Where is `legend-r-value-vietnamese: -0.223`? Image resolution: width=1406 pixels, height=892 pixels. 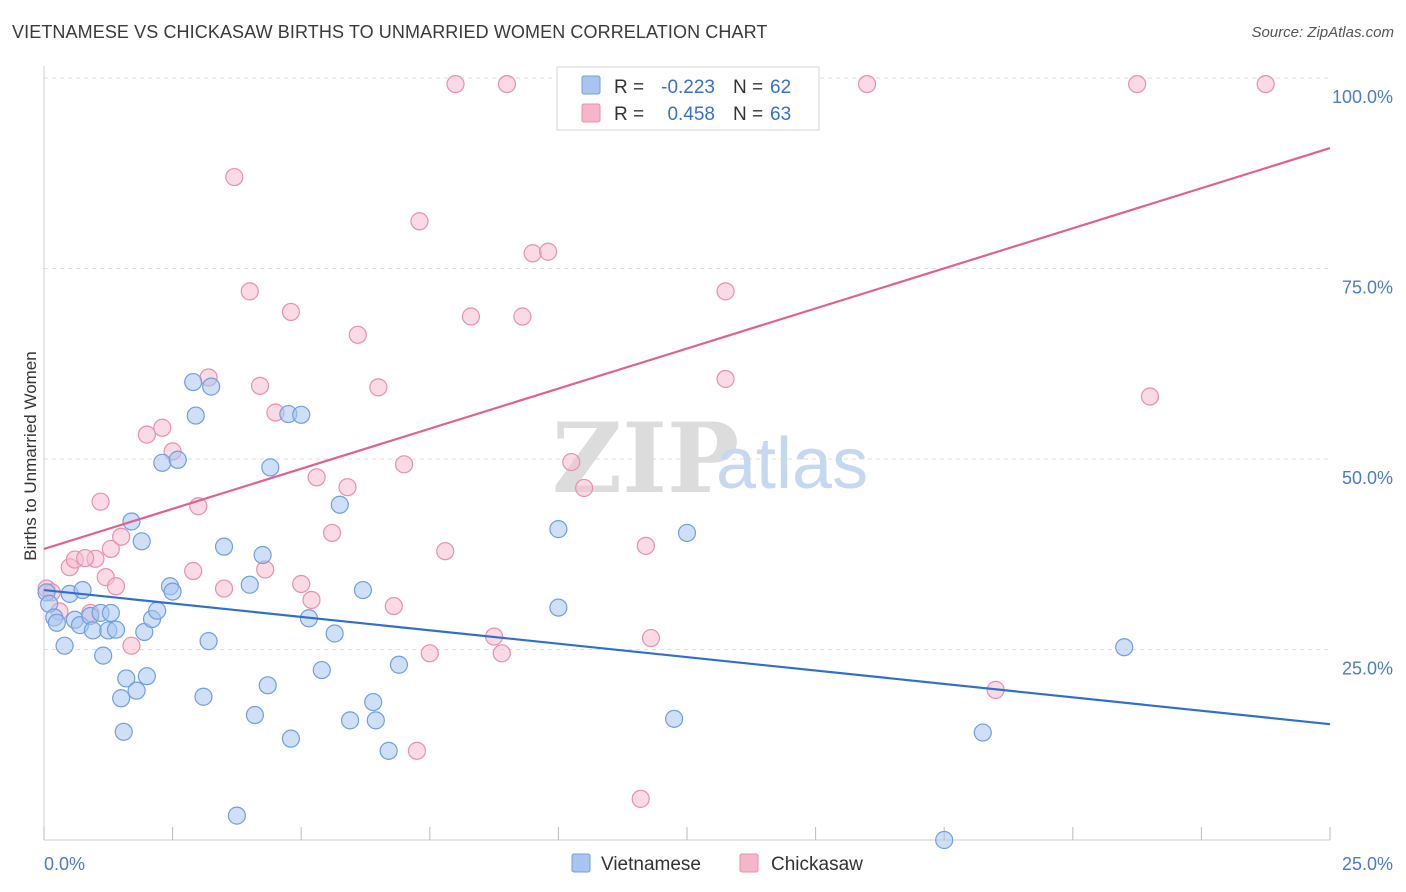
legend-r-value-vietnamese: -0.223 is located at coordinates (688, 87).